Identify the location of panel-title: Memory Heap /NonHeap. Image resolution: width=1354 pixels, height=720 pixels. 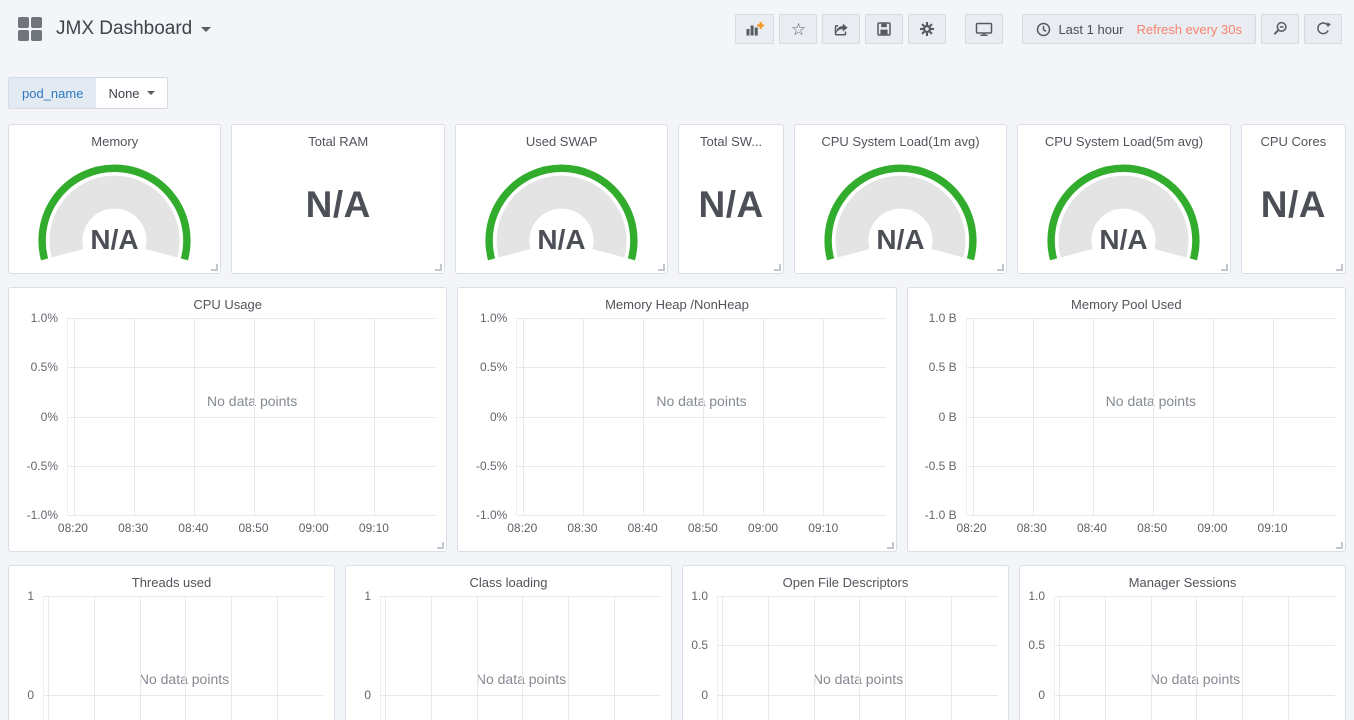
(677, 304).